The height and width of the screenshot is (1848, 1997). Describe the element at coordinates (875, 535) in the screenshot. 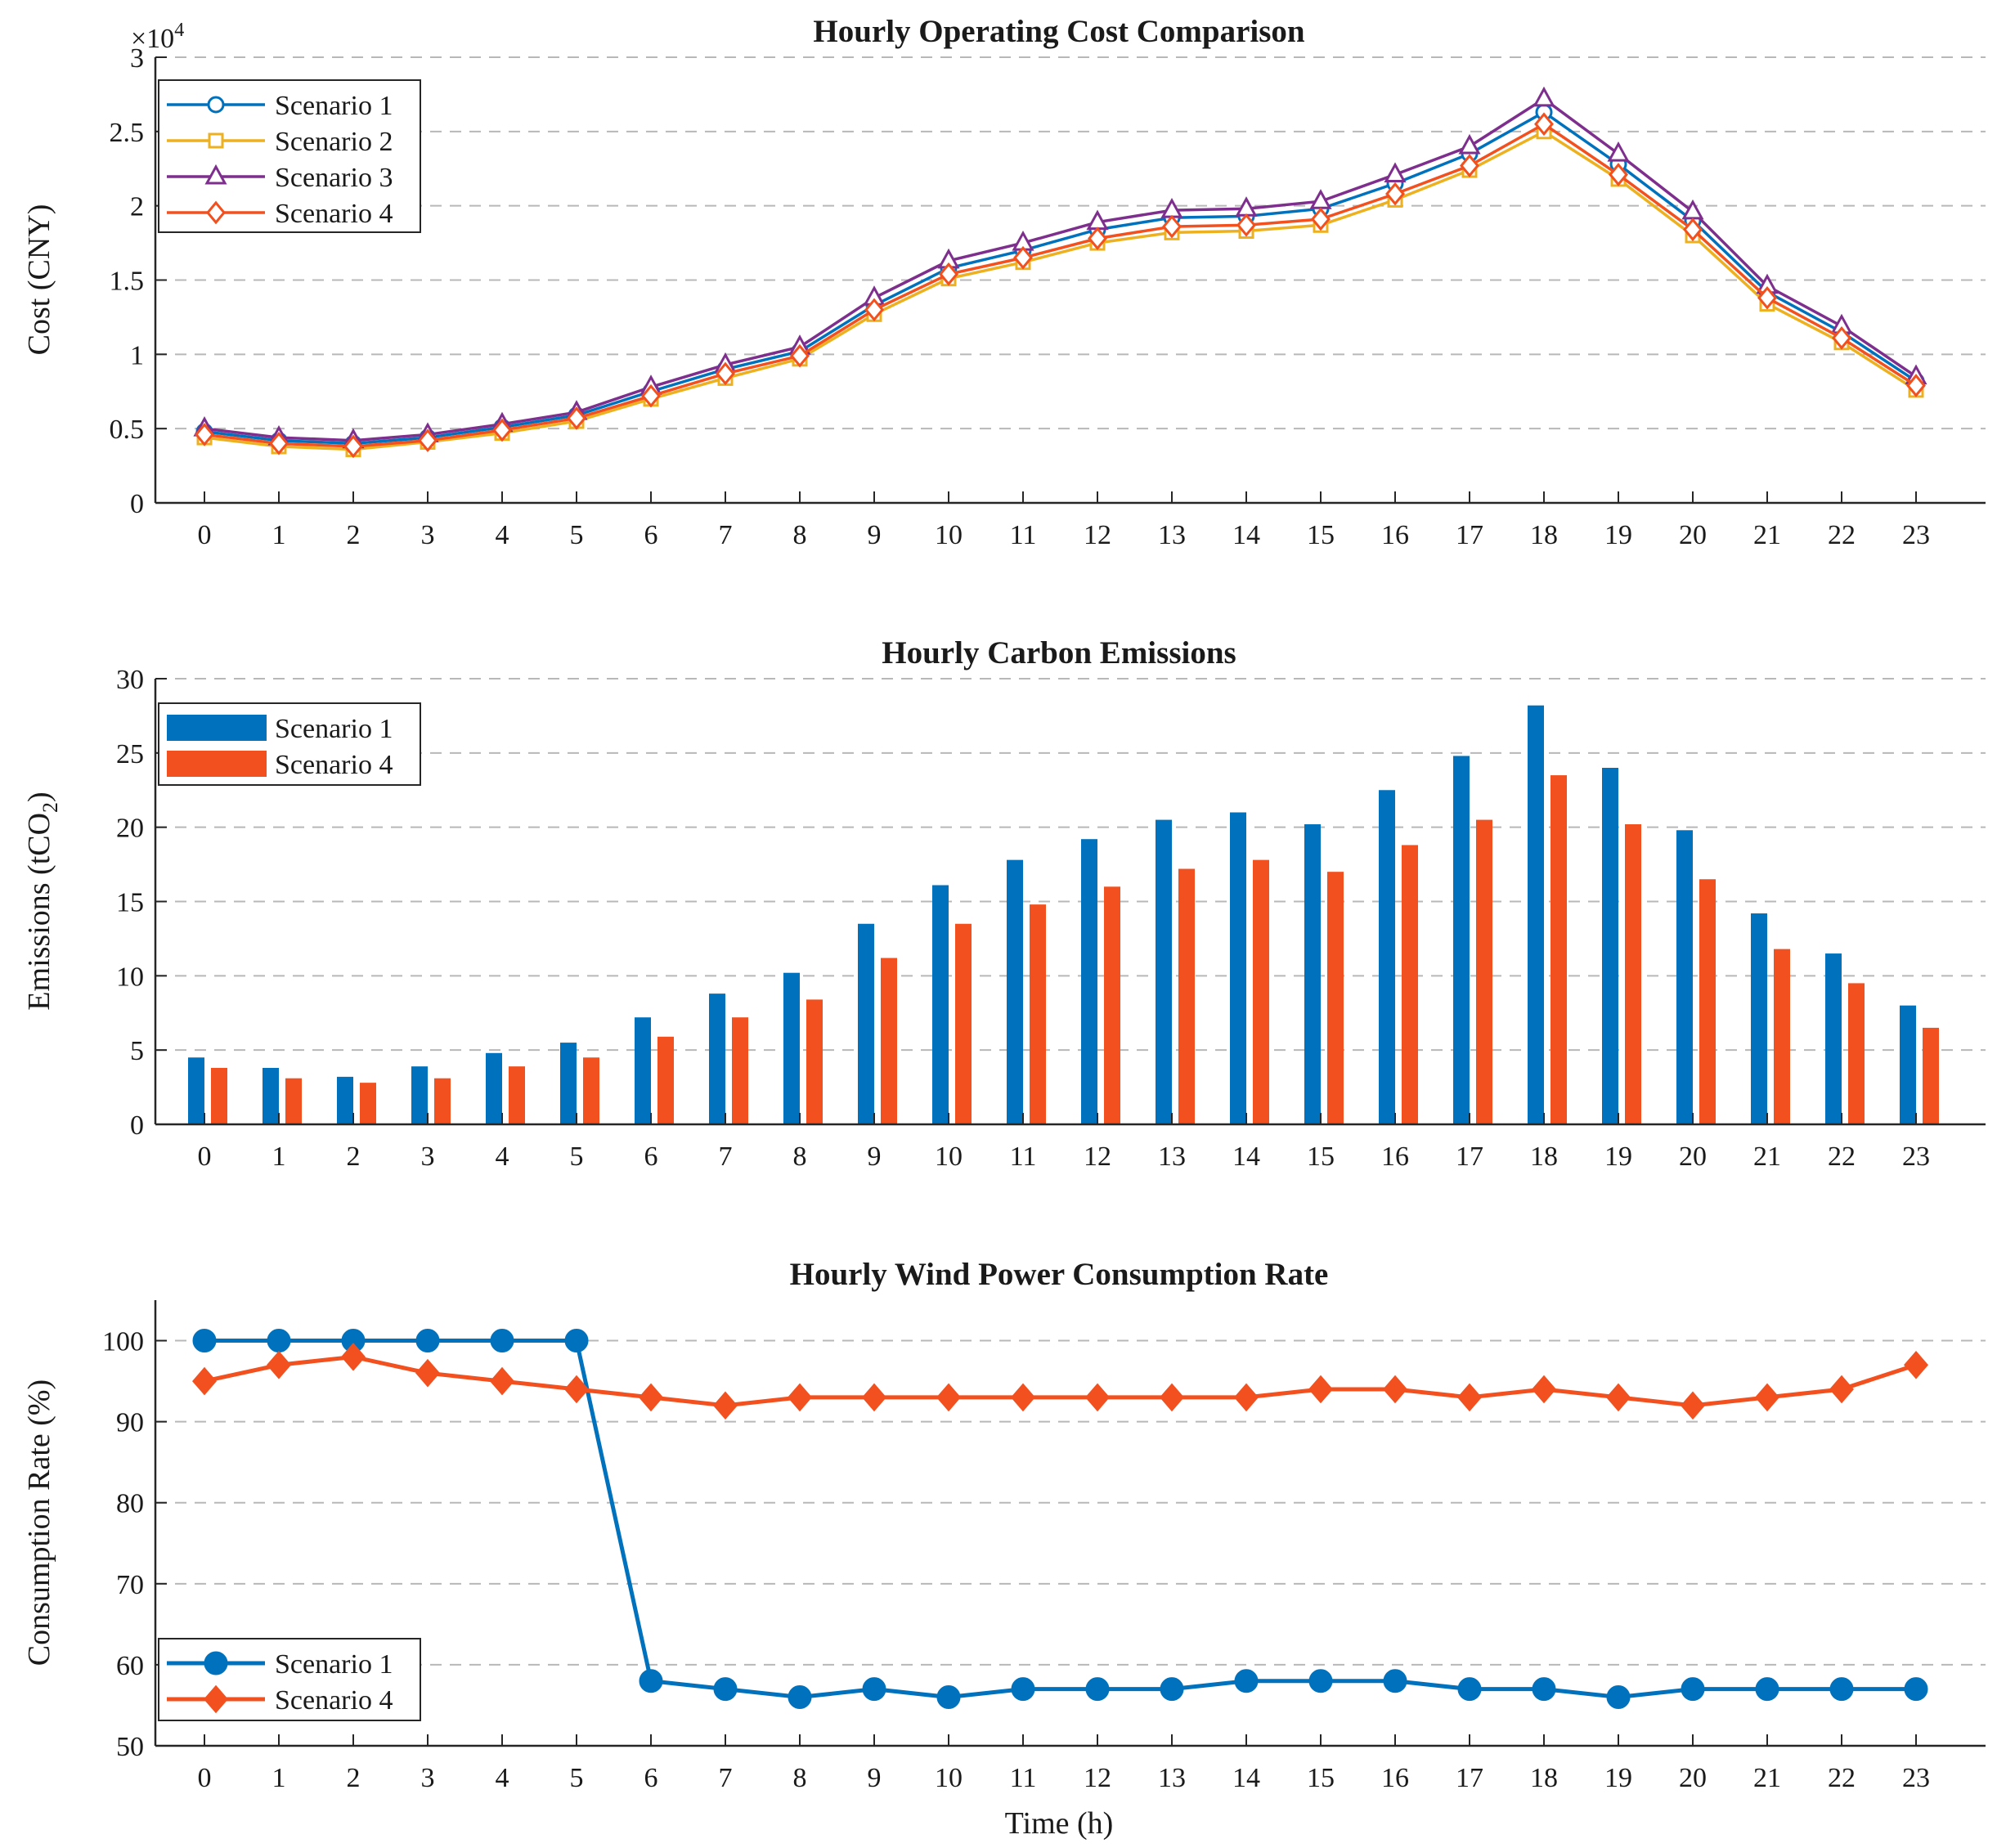

I see `x-tick-label: 9` at that location.